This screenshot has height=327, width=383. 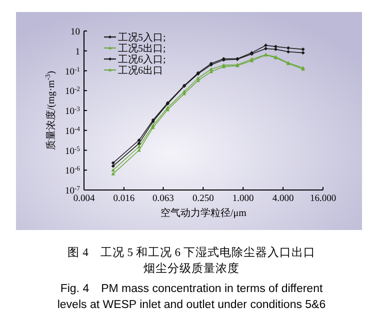 What do you see at coordinates (192, 252) in the screenshot?
I see `caption: 图 4 工况 5 和工况 6 下湿式电除尘器入口出口` at bounding box center [192, 252].